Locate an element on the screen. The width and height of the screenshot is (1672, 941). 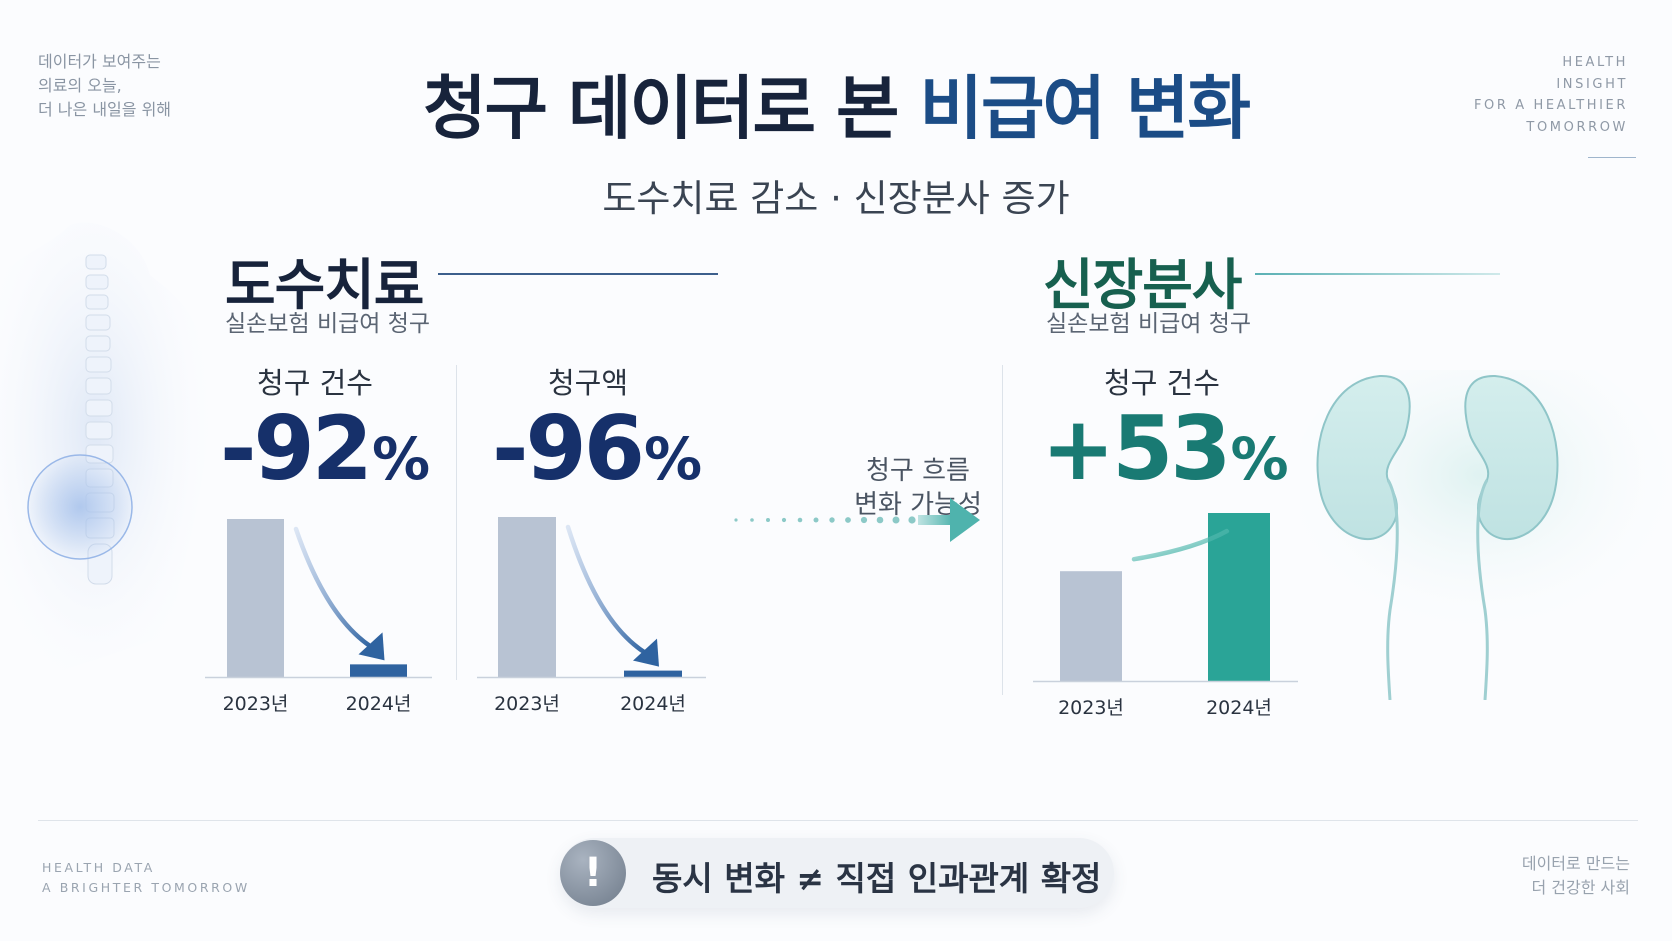
caption-line: 의료의 오늘, is located at coordinates (80, 85).